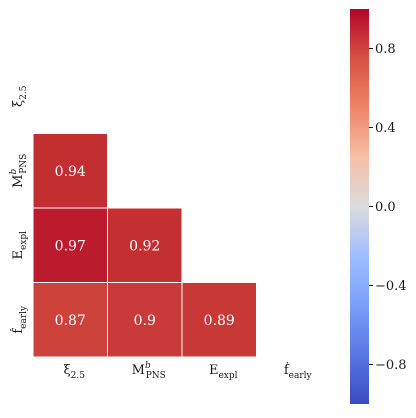  I want to click on column-tick-labels: ξ2.5 Mb PNS Eexpl ḟearly, so click(188, 371).